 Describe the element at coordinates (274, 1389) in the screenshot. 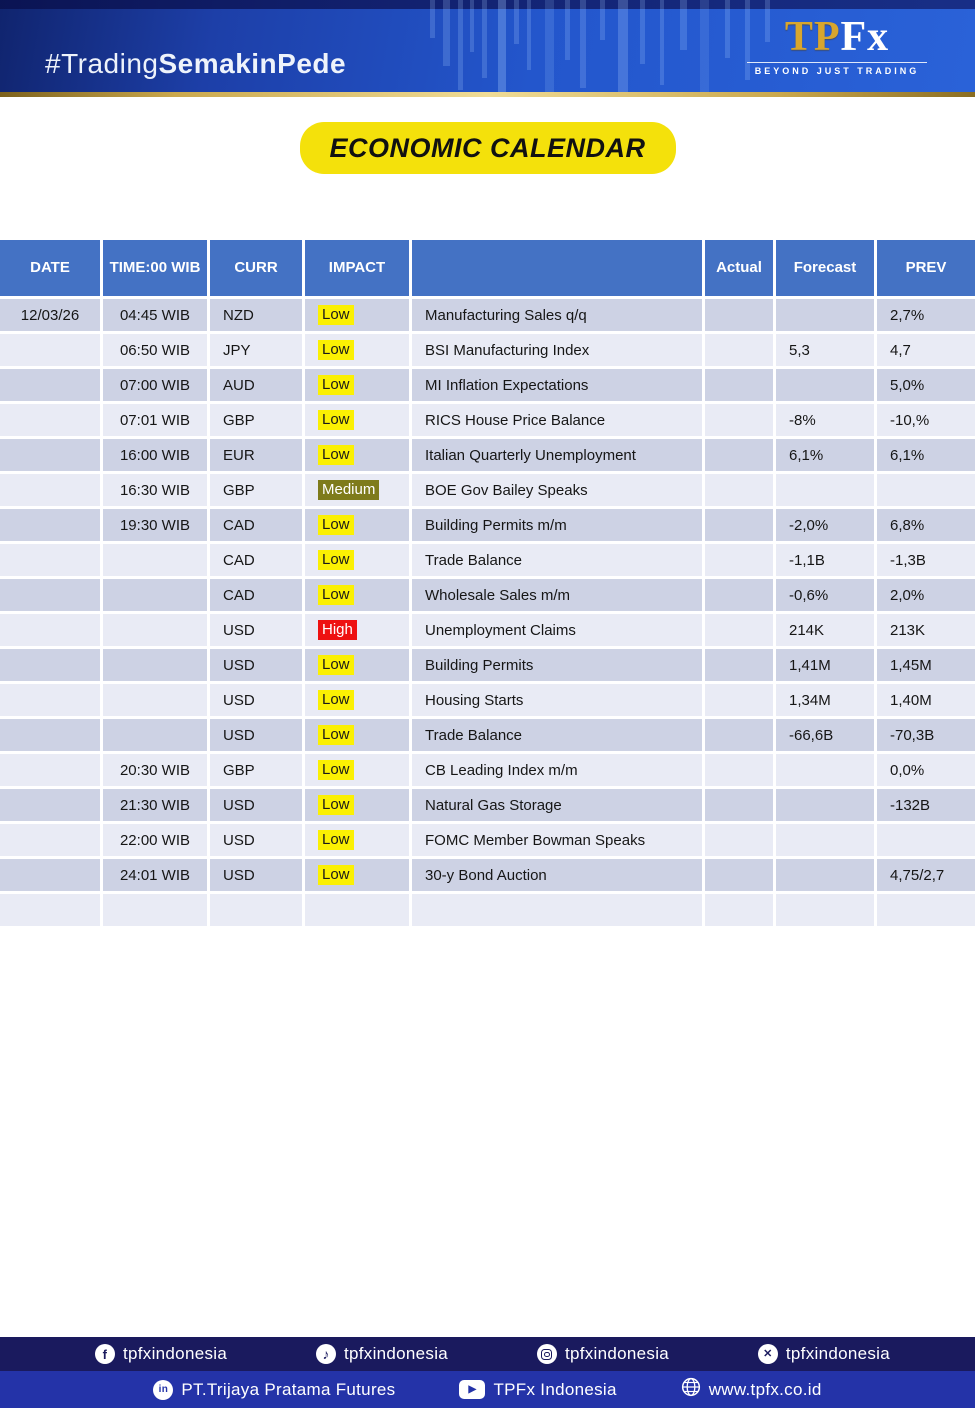

I see `footer-link-linkedin: in PT.Trijaya Pratama Futures` at that location.